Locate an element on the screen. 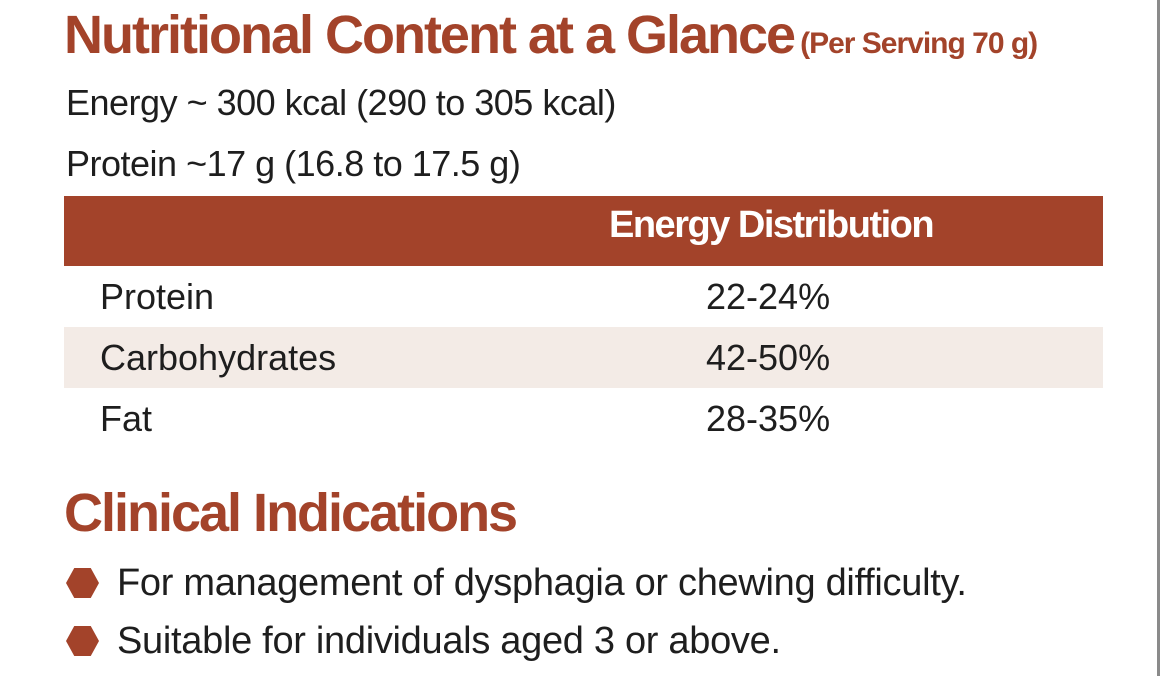 This screenshot has height=676, width=1163. table-row-carbohydrates: Carbohydrates 42-50% is located at coordinates (583, 357).